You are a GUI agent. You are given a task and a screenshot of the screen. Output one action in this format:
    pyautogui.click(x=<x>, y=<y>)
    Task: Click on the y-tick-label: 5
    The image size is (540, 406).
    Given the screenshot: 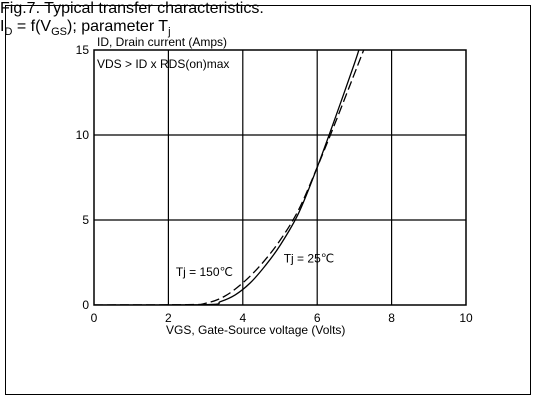 What is the action you would take?
    pyautogui.click(x=85, y=220)
    